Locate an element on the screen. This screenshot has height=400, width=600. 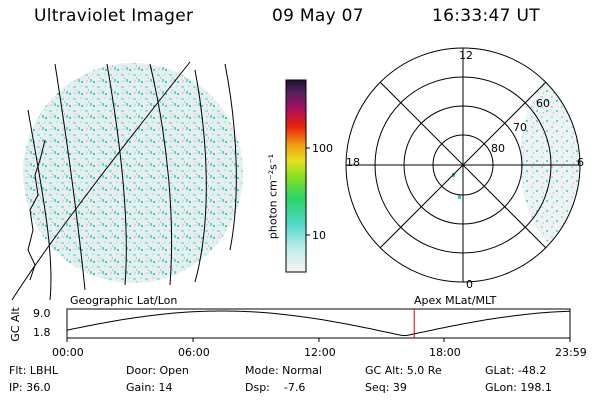
status-door: Door: Open is located at coordinates (157, 370).